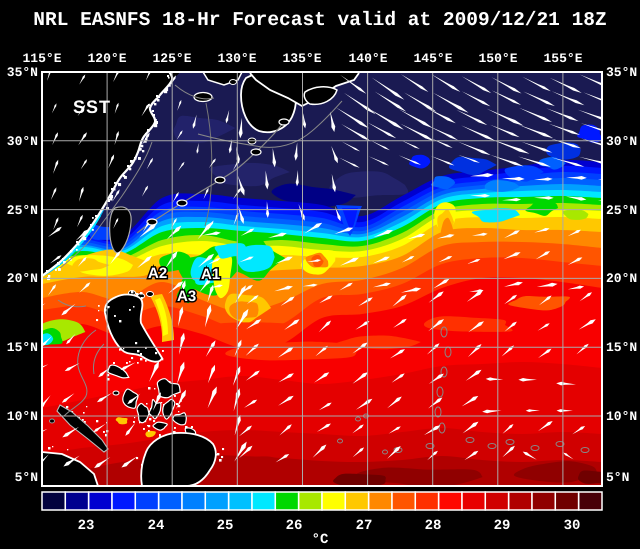 The image size is (640, 549). What do you see at coordinates (225, 526) in the screenshot?
I see `svg-text: 25` at bounding box center [225, 526].